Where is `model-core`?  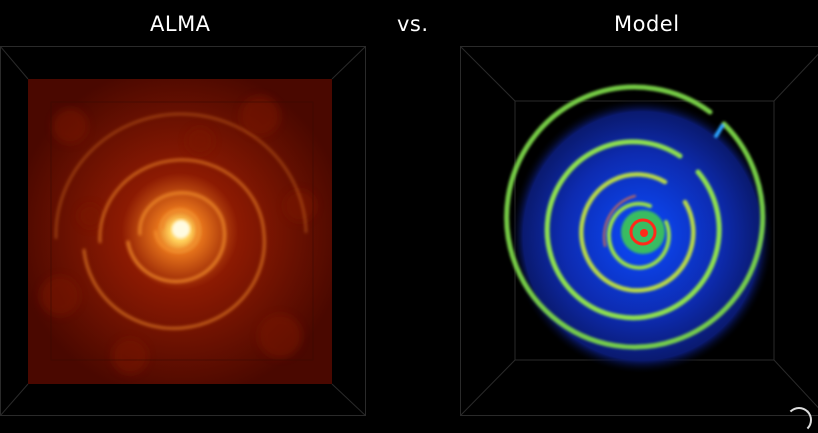
model-core is located at coordinates (644, 233).